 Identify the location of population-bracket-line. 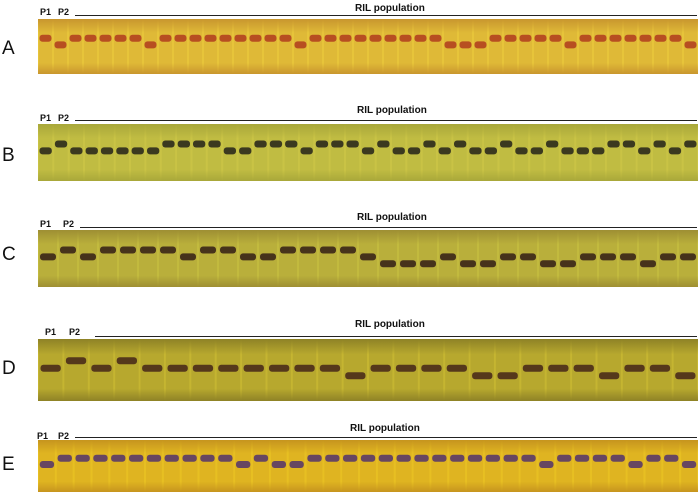
(386, 15).